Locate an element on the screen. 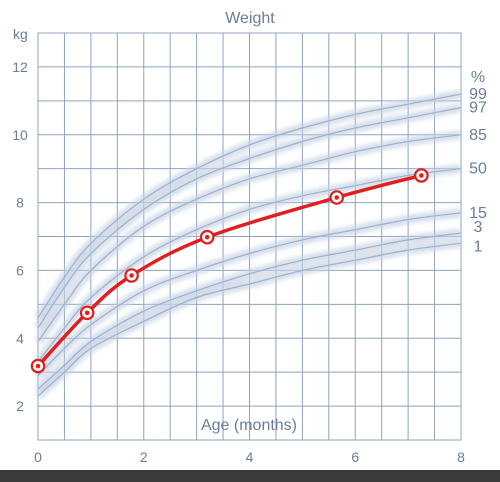 The height and width of the screenshot is (482, 500). x-tick-labels: 0 2 4 6 8 is located at coordinates (249, 457).